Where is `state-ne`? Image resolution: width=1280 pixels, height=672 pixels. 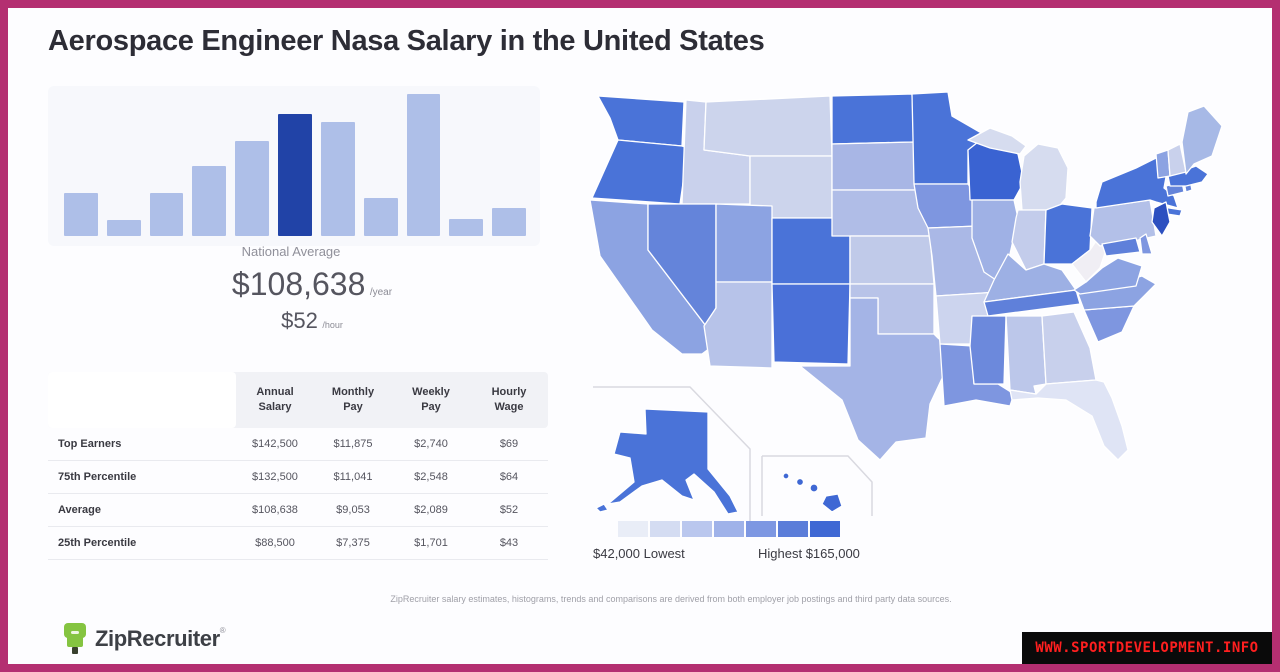
state-ne is located at coordinates (881, 213).